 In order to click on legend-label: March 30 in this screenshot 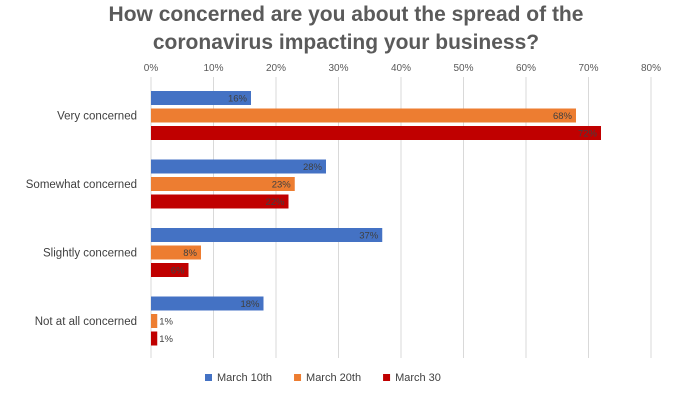, I will do `click(418, 378)`.